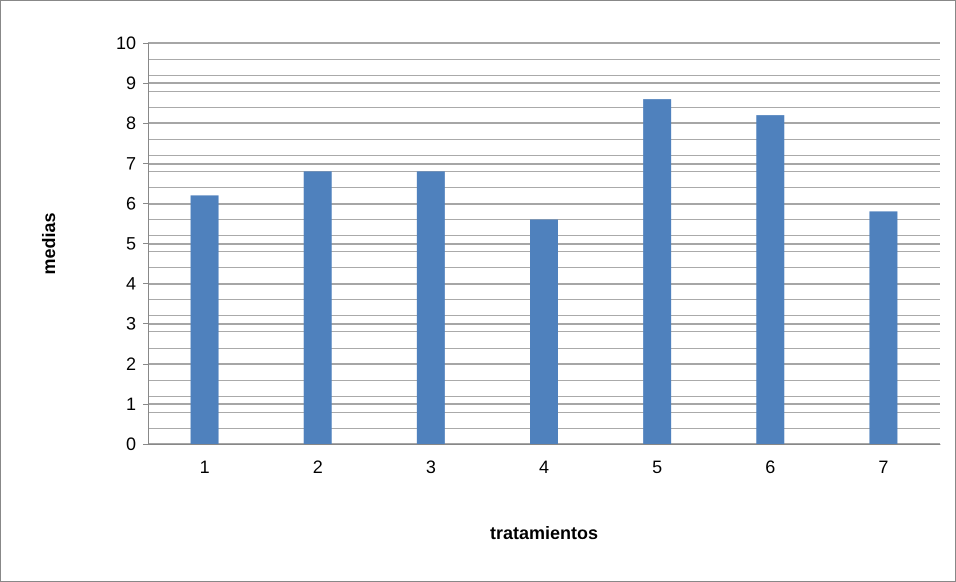  Describe the element at coordinates (131, 444) in the screenshot. I see `y-tick-label: 0` at that location.